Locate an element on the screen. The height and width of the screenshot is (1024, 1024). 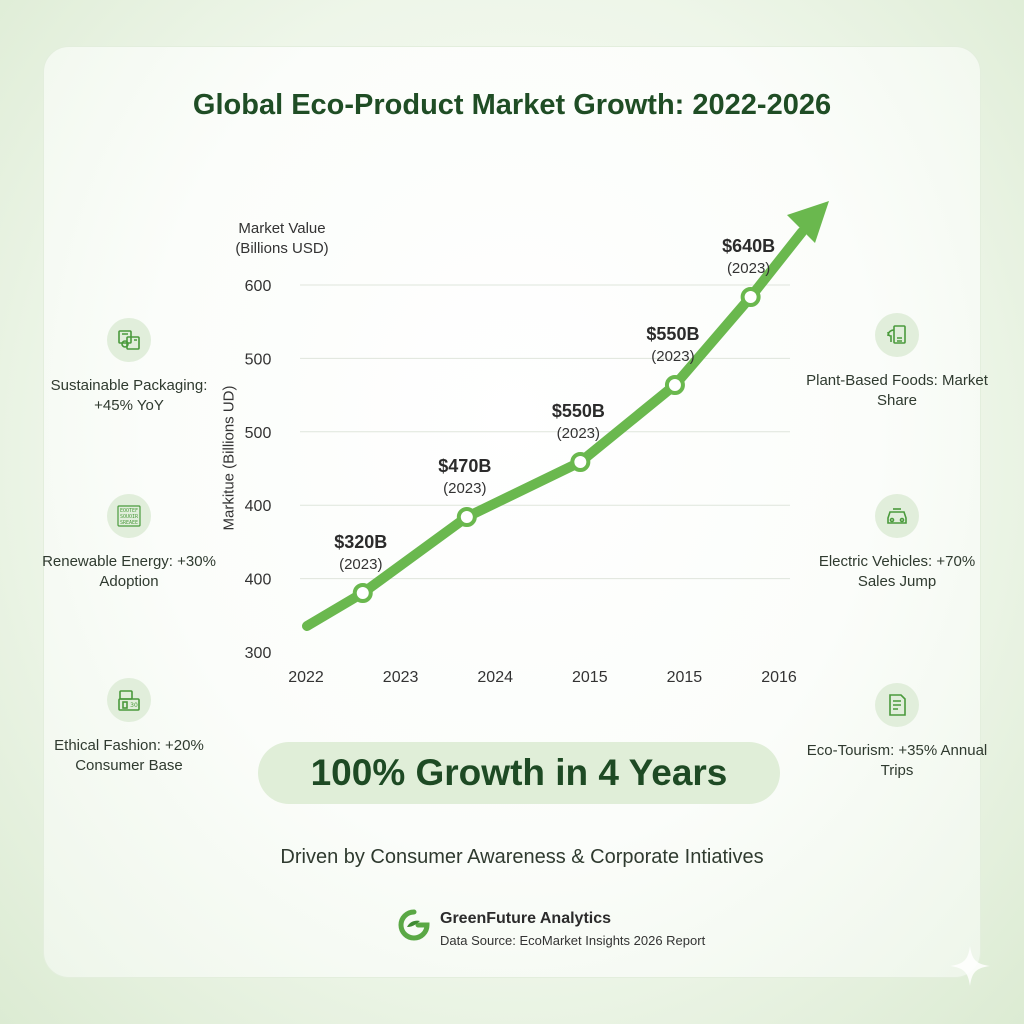
x-tick-label: 2024 is located at coordinates (495, 677).